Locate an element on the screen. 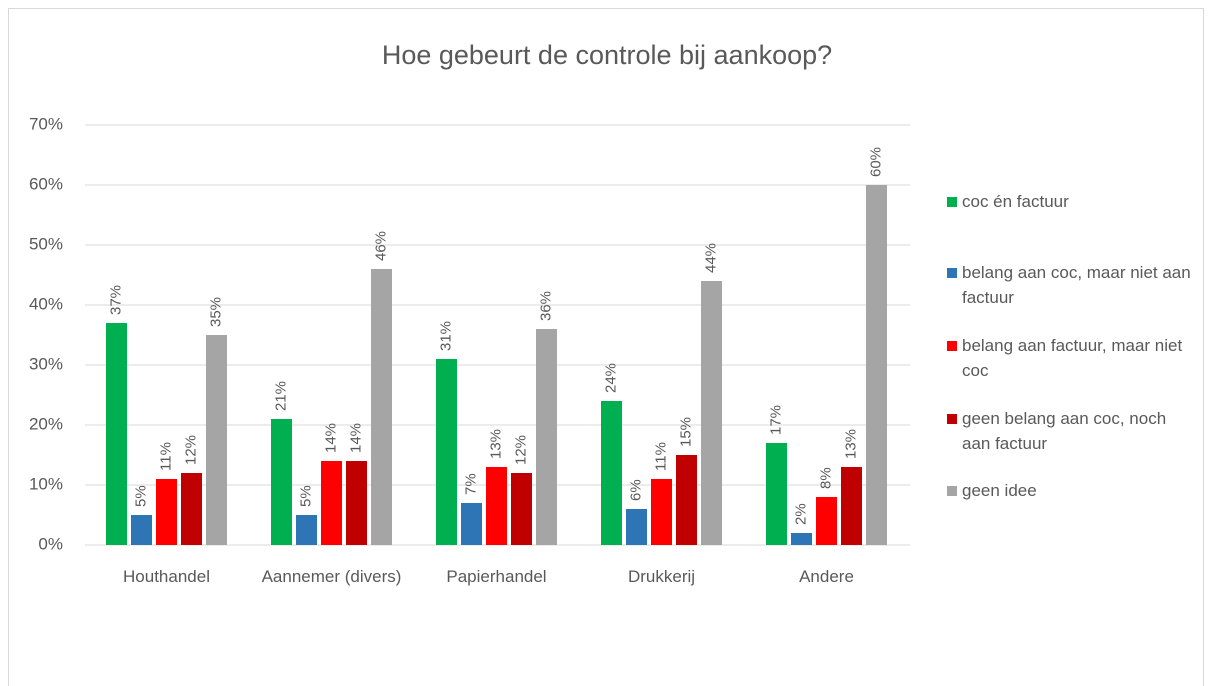  value-label: 17% is located at coordinates (775, 420).